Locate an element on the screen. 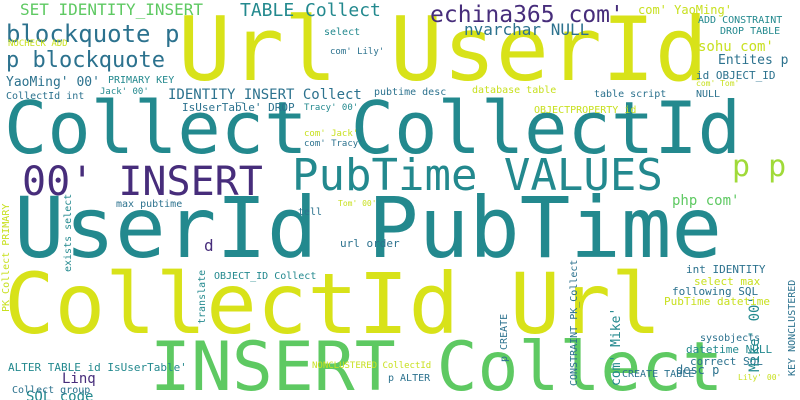 This screenshot has width=800, height=400. word: ADD CONSTRAINT is located at coordinates (740, 20).